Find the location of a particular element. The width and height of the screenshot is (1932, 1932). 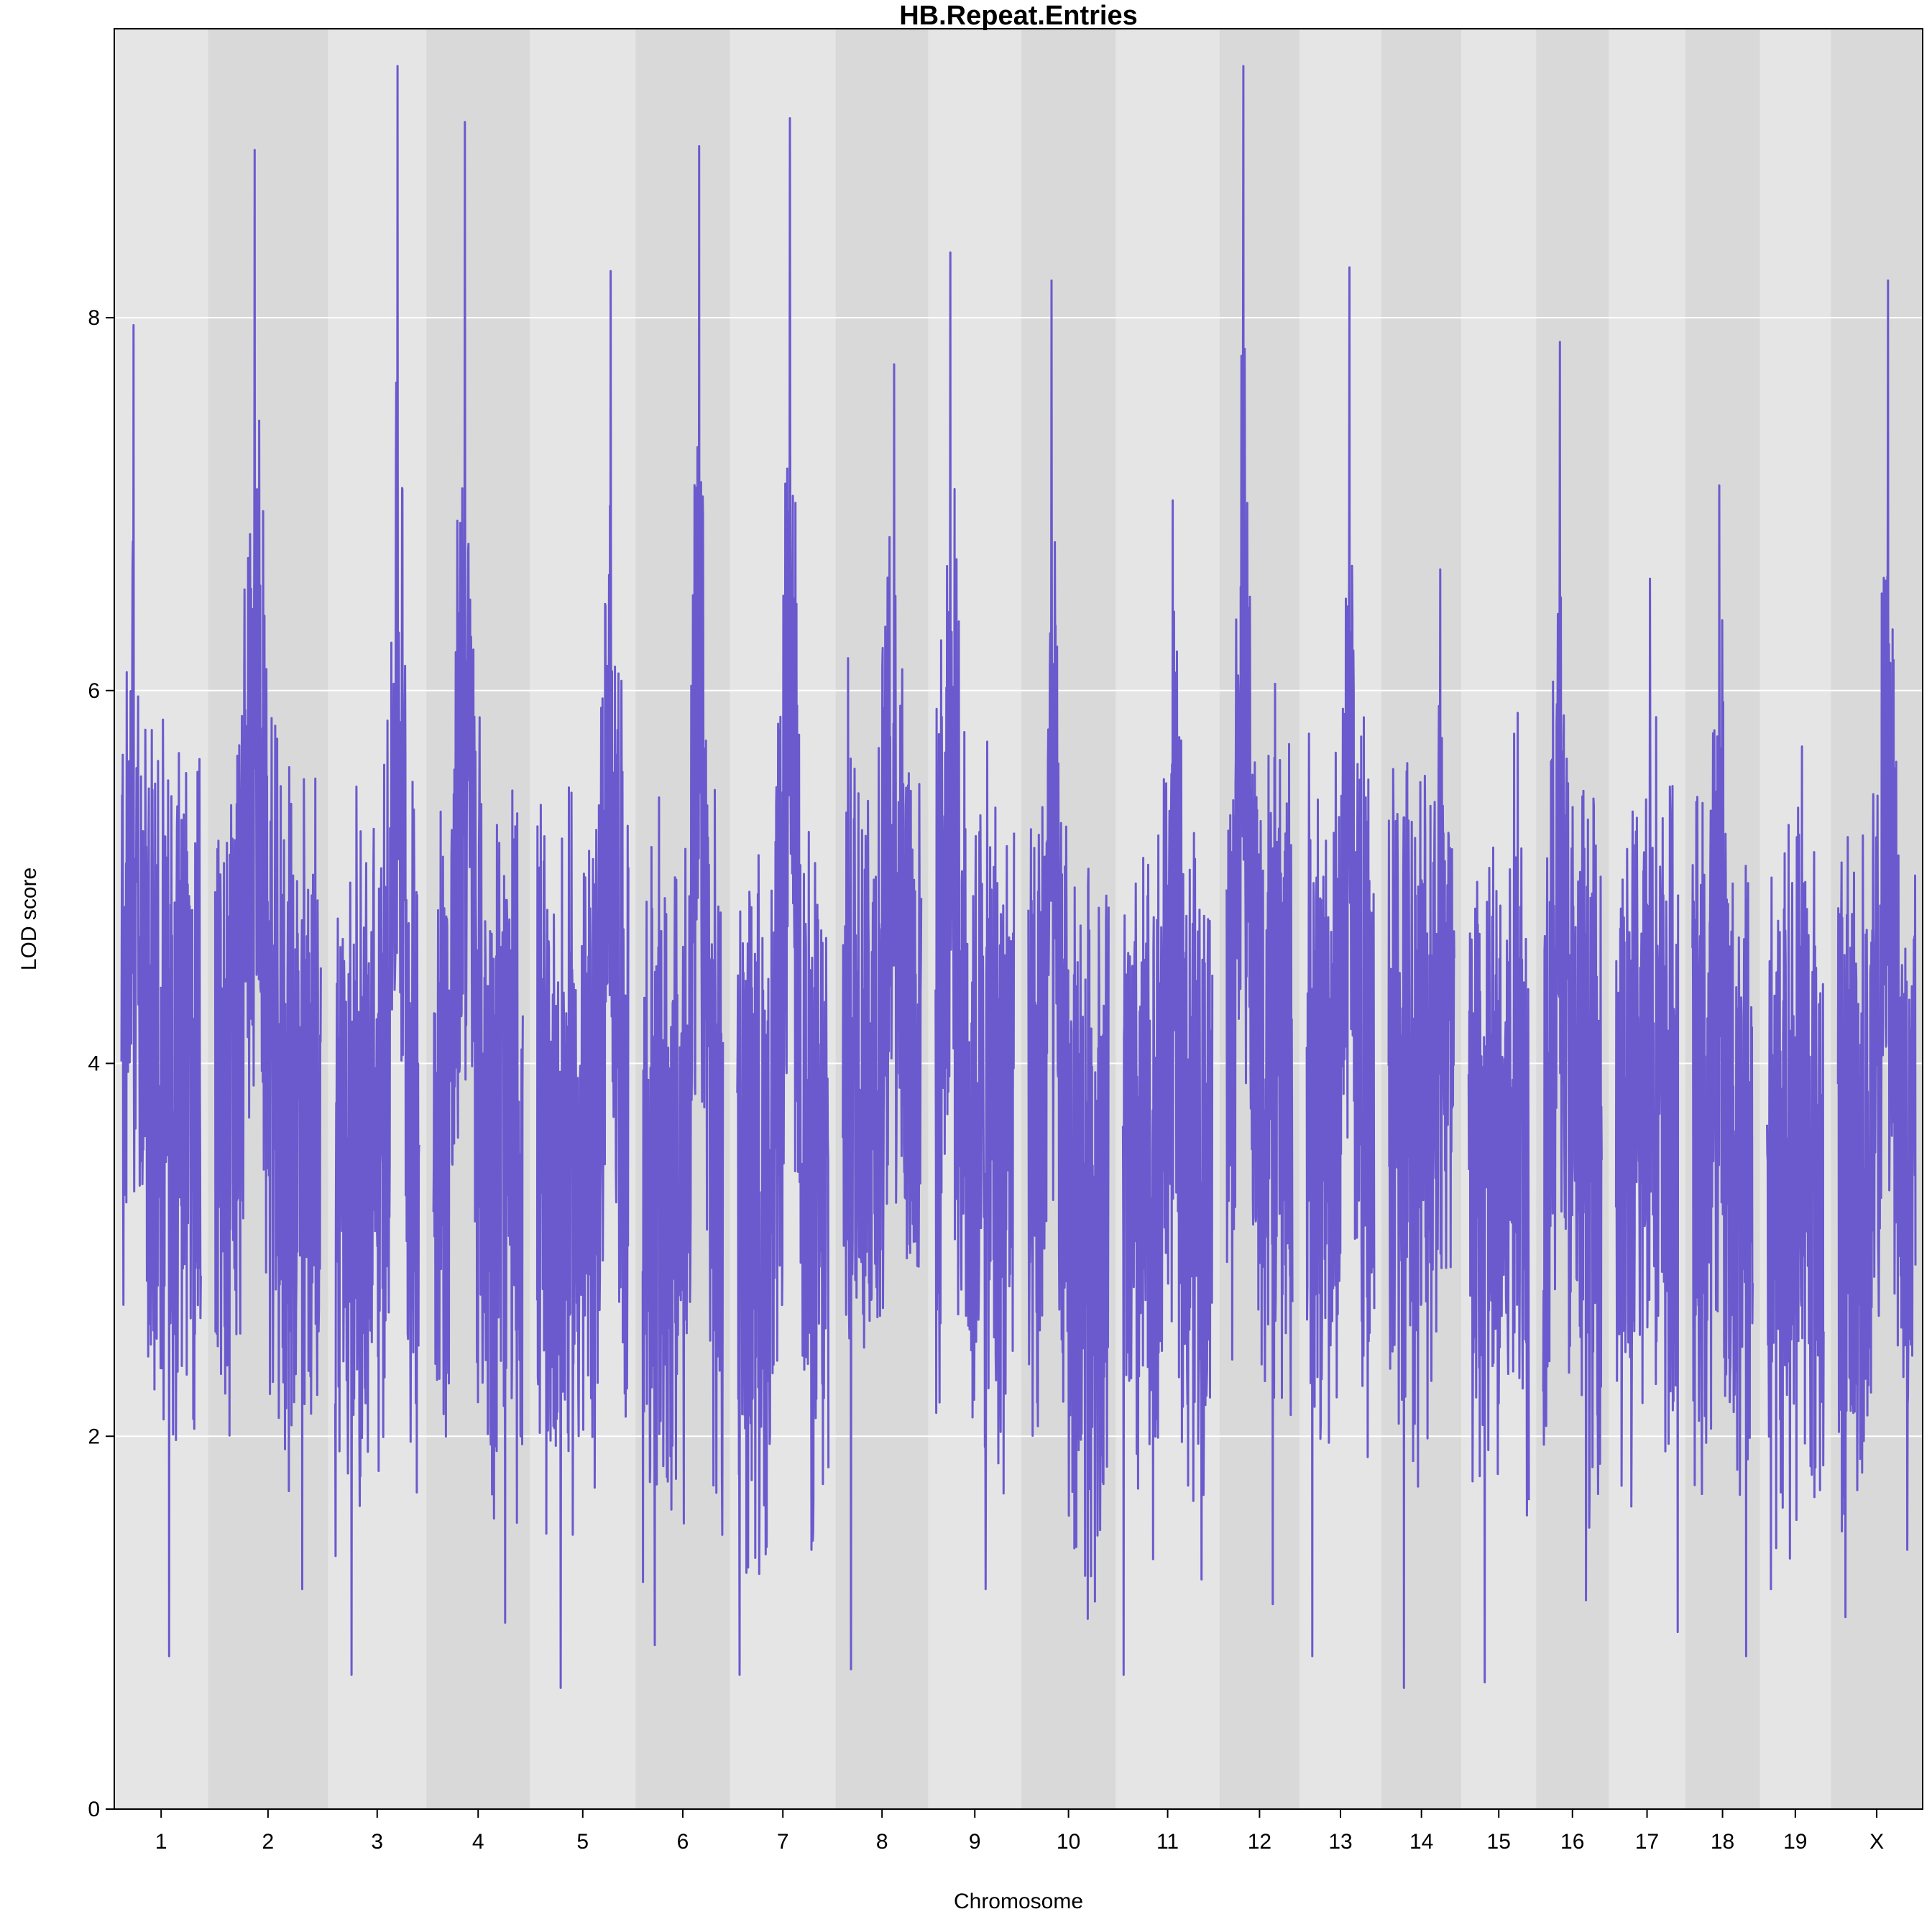

y-axis: 0 2 4 6 8 is located at coordinates (101, 1063).